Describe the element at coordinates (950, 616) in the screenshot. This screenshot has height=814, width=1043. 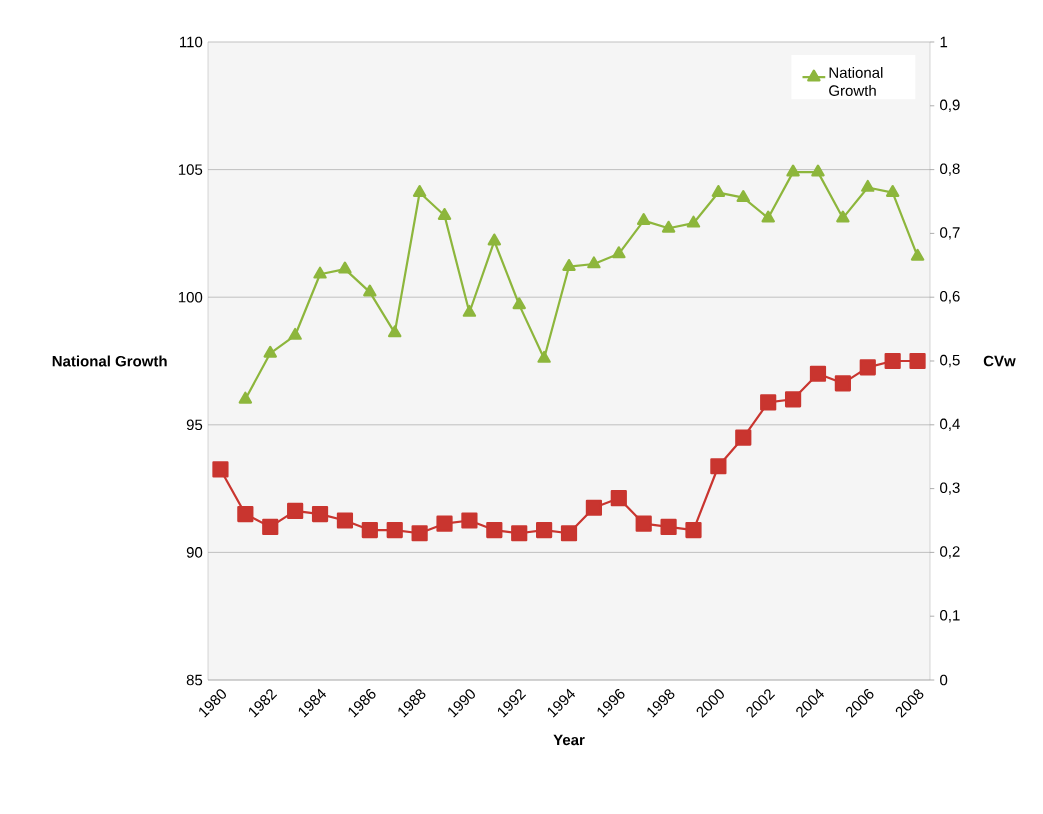
I see `y2-tick-label: 0,1` at that location.